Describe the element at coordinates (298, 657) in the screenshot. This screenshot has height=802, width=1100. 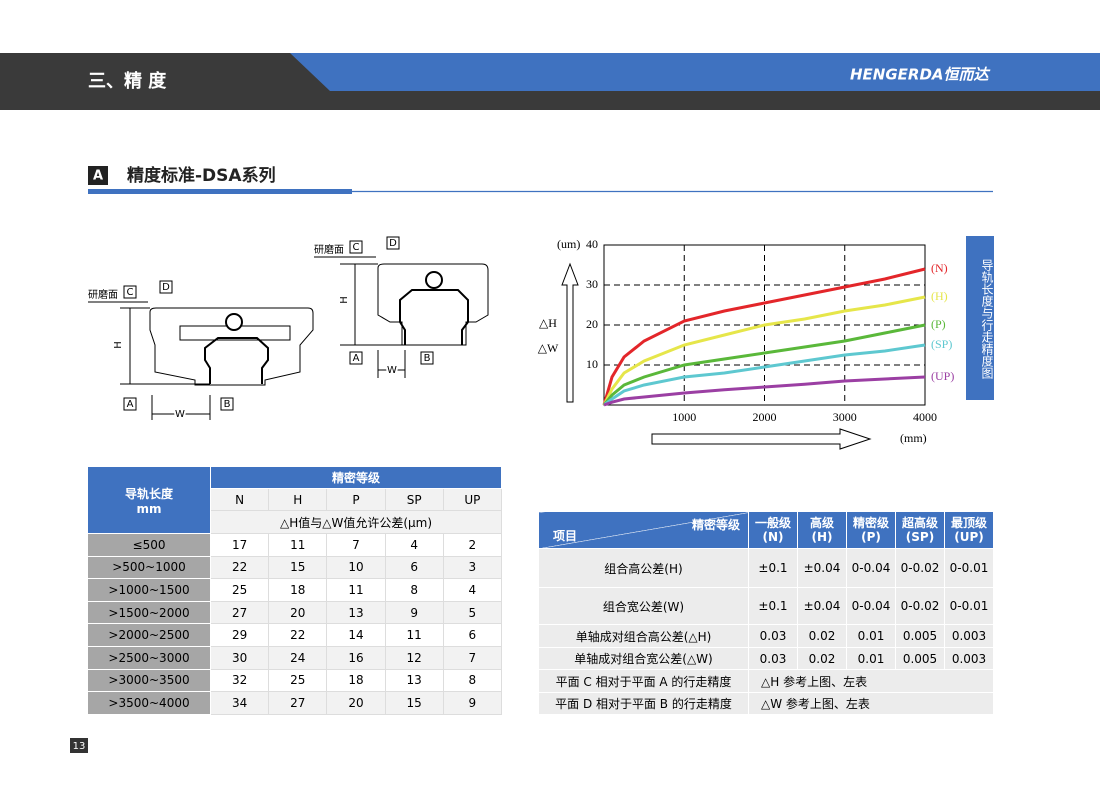
I see `table-cell: 24` at that location.